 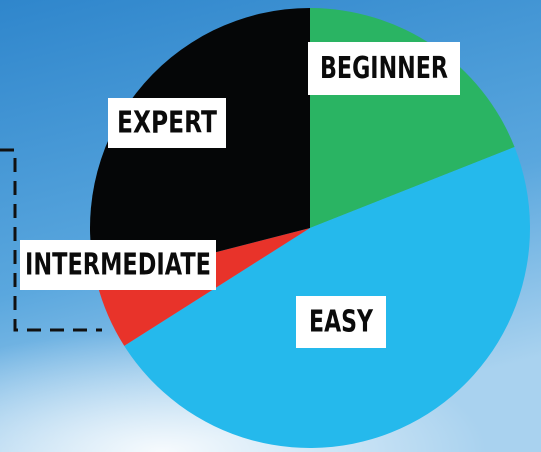 I want to click on dashed-bracket, so click(x=51, y=240).